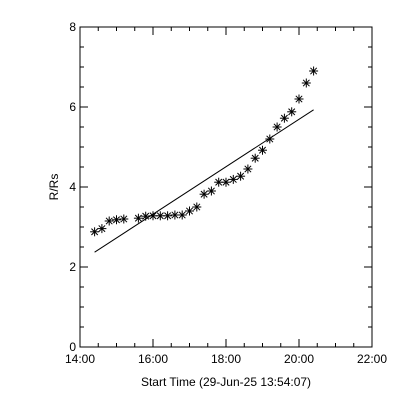  Describe the element at coordinates (80, 359) in the screenshot. I see `x-tick-label: 14:00` at that location.